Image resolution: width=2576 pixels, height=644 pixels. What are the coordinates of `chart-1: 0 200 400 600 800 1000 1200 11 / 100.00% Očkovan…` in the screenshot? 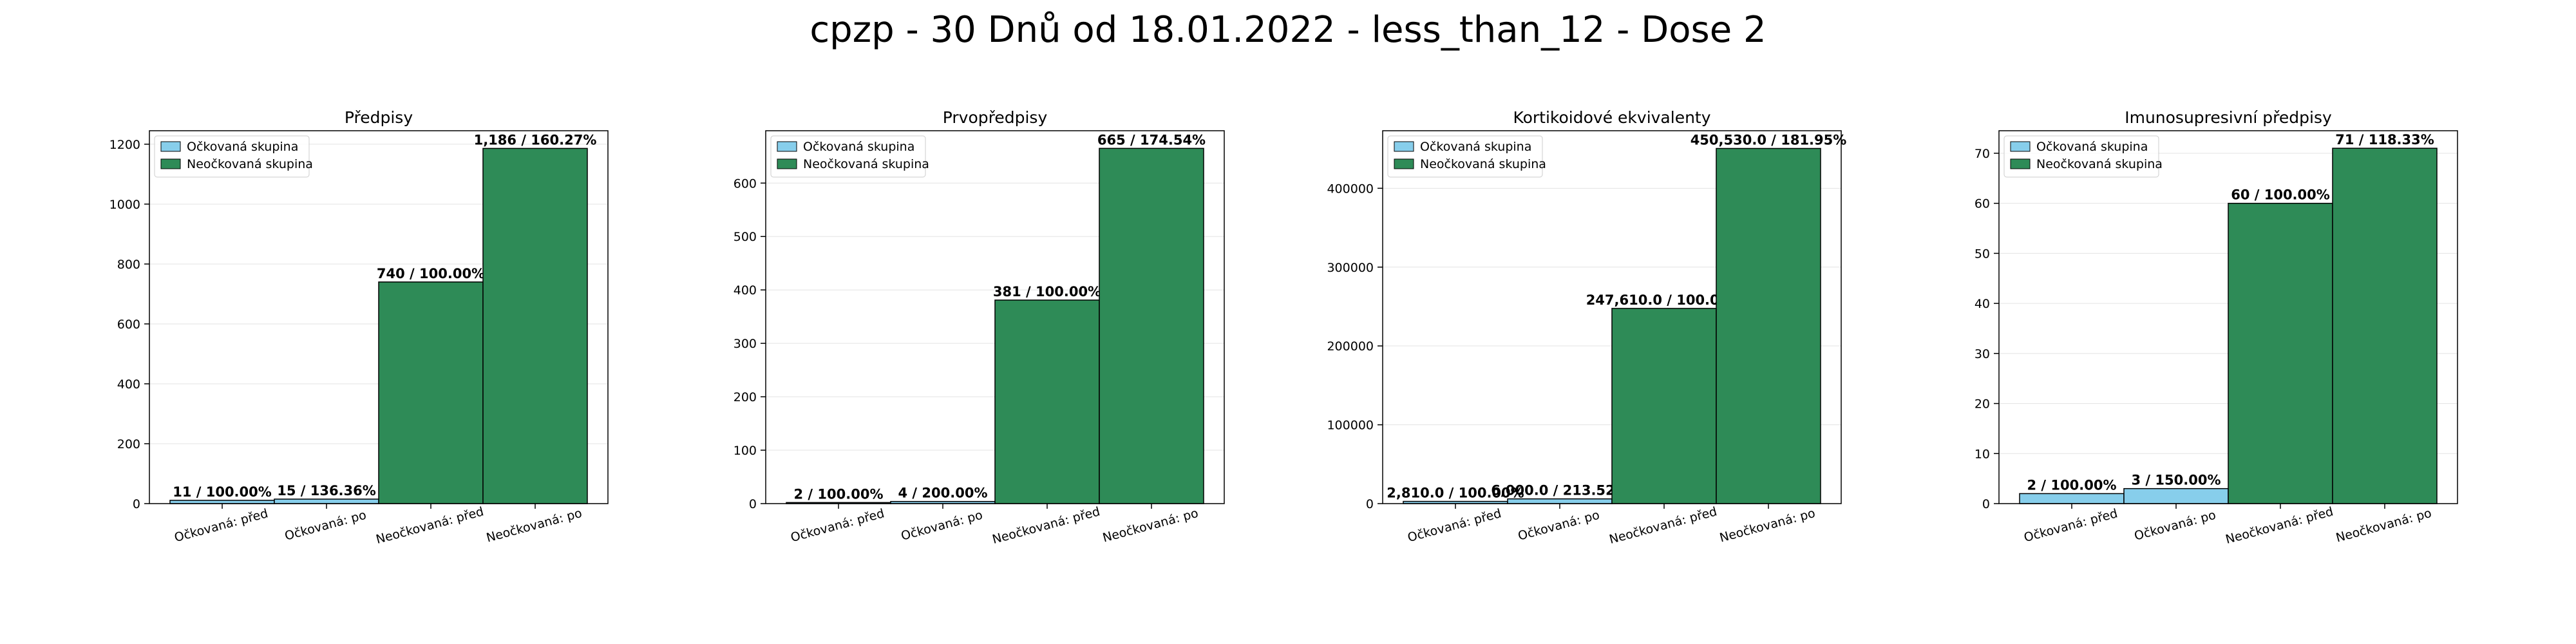 It's located at (359, 327).